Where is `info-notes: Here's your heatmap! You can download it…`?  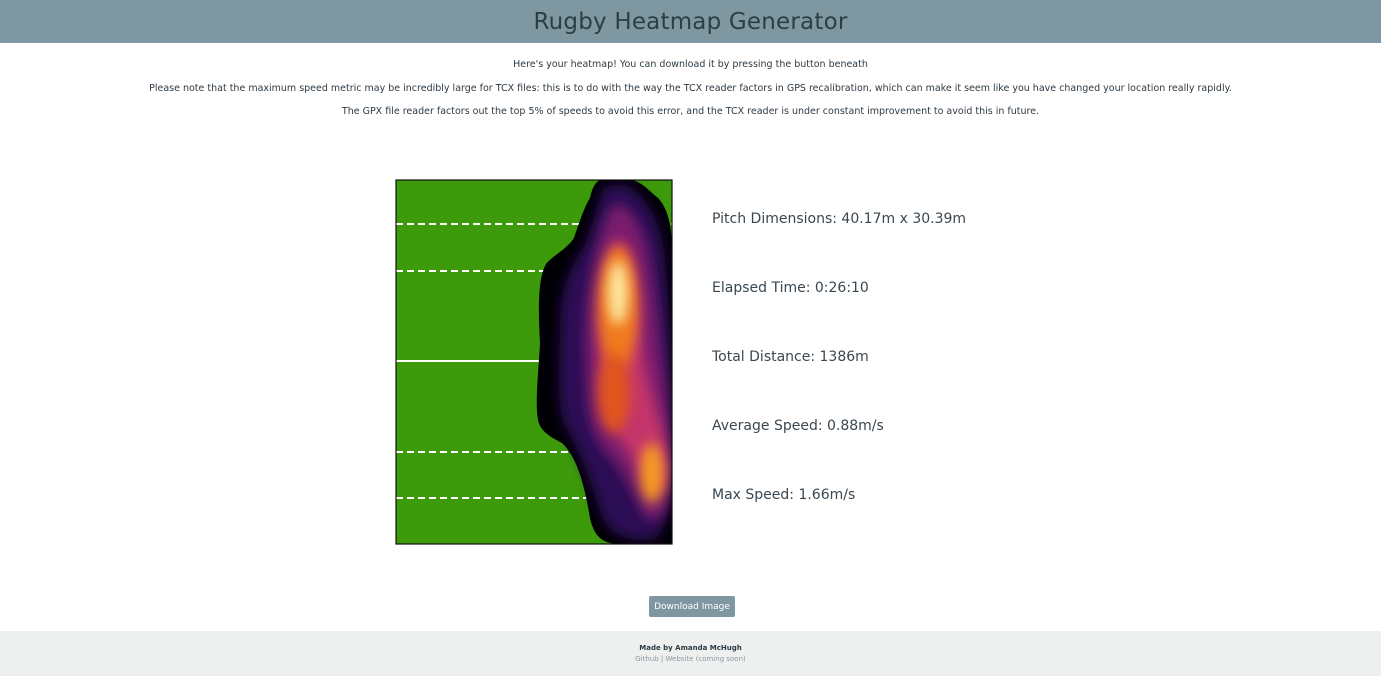 info-notes: Here's your heatmap! You can download it… is located at coordinates (690, 92).